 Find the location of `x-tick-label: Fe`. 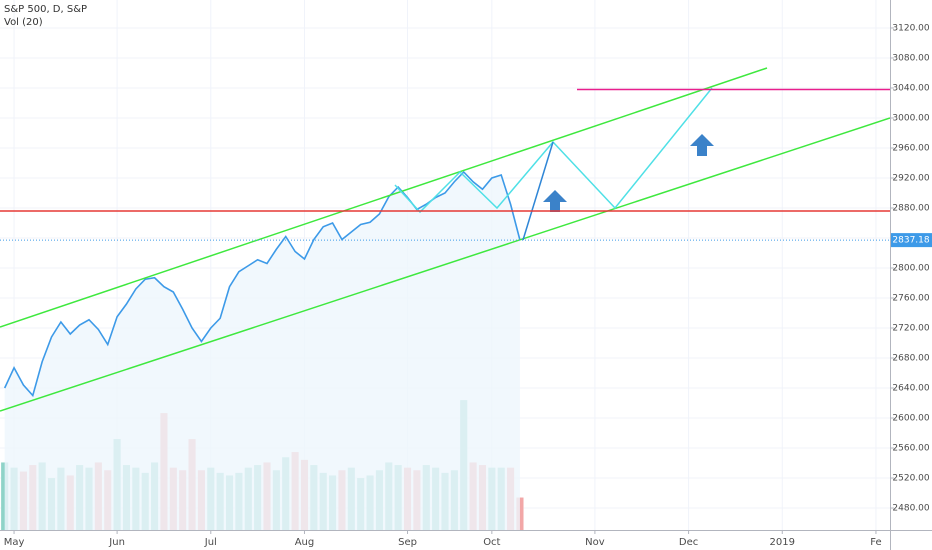

x-tick-label: Fe is located at coordinates (875, 542).